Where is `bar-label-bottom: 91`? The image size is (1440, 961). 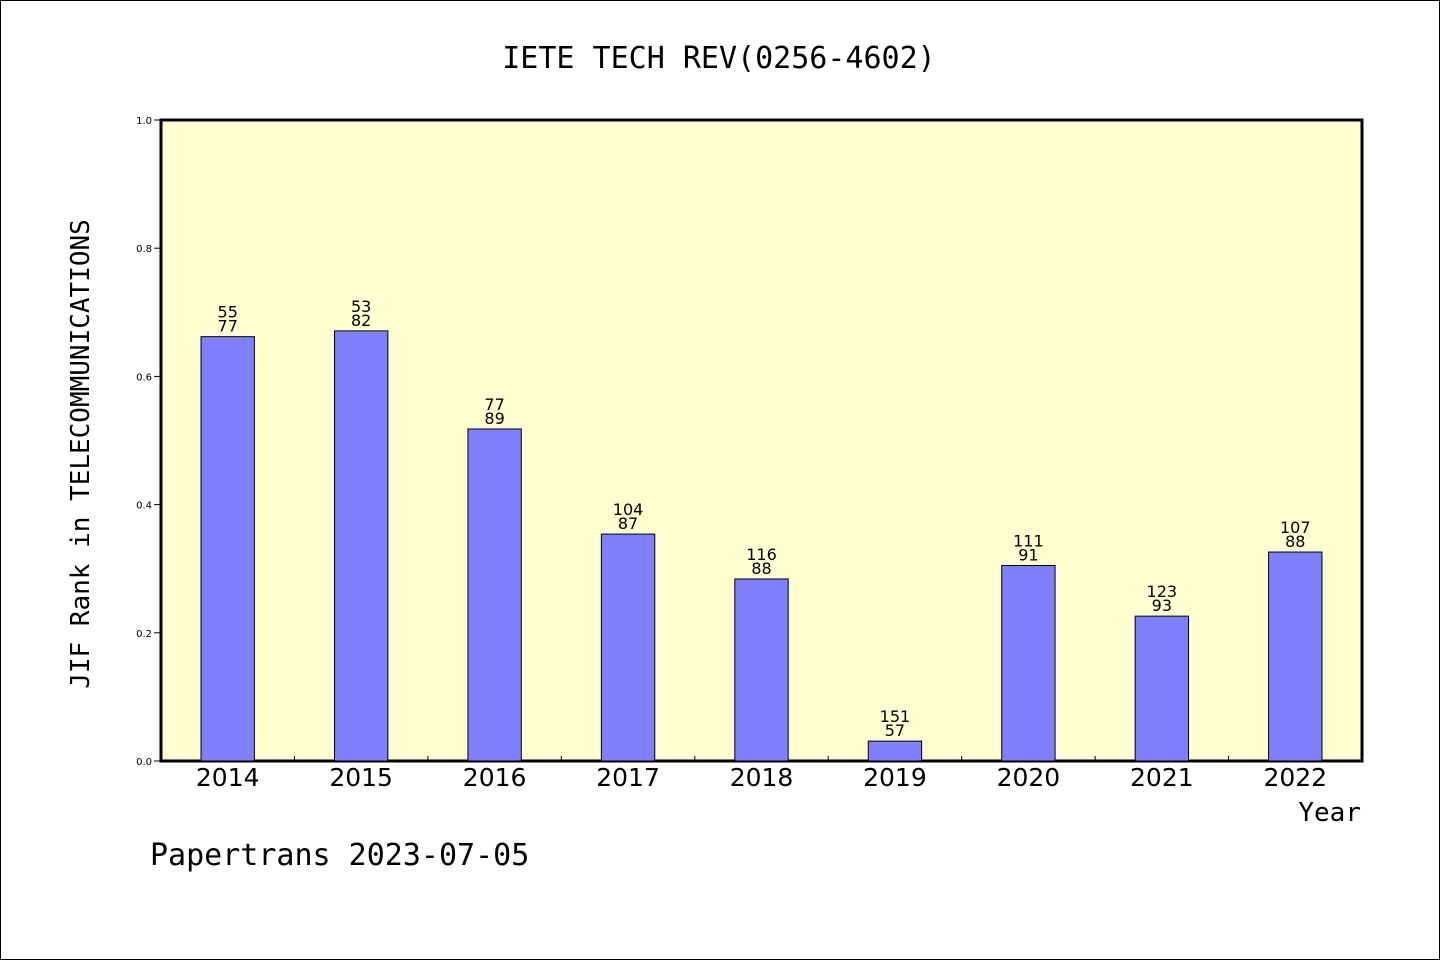 bar-label-bottom: 91 is located at coordinates (1028, 554).